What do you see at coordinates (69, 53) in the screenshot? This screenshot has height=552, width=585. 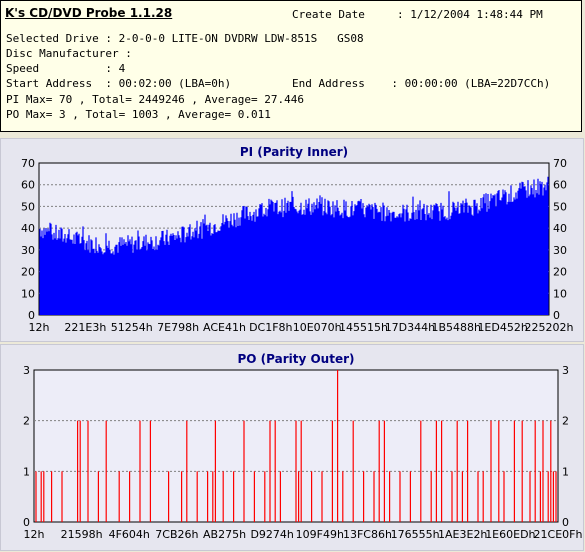 I see `disc-manufacturer: Disc Manufacturer :` at bounding box center [69, 53].